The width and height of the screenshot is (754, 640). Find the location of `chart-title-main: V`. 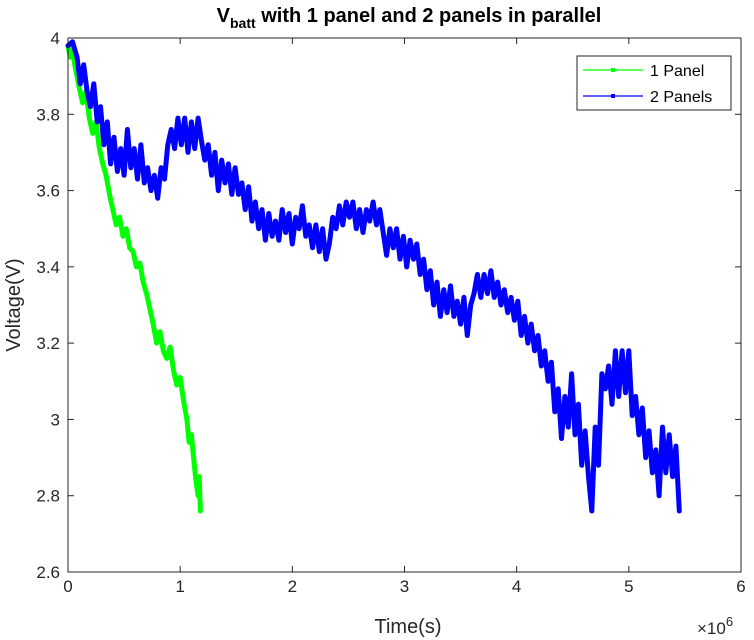

chart-title-main: V is located at coordinates (224, 16).